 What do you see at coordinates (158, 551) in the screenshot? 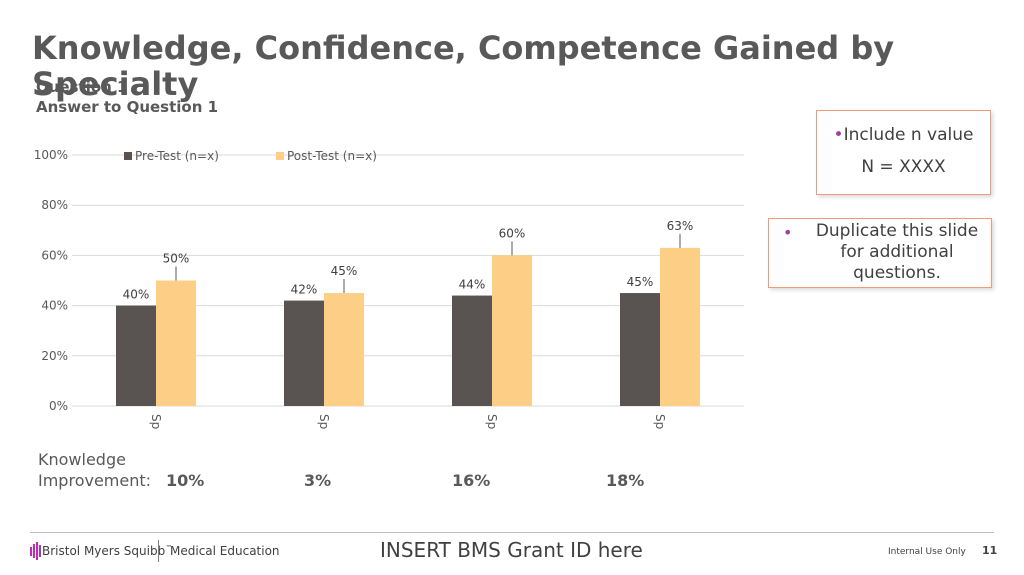
I see `footer-separator` at bounding box center [158, 551].